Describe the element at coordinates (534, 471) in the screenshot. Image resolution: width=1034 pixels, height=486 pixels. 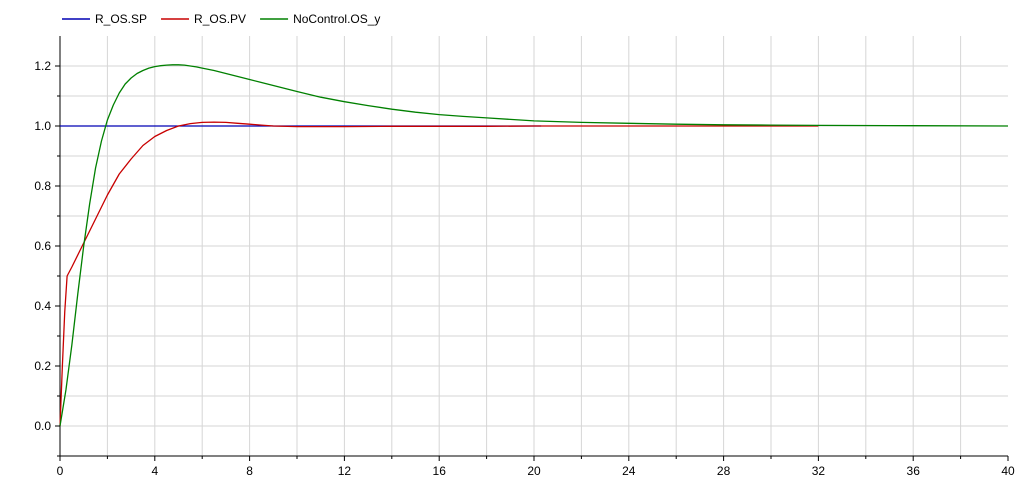
I see `x-tick-label: 20` at that location.